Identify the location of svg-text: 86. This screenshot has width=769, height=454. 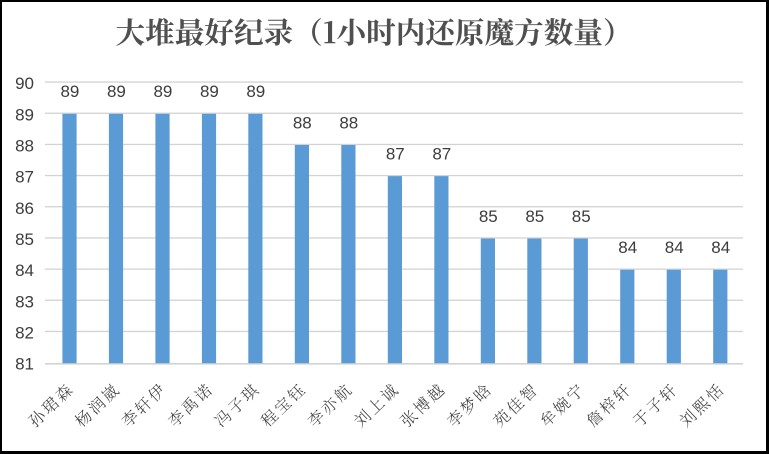
(24, 208).